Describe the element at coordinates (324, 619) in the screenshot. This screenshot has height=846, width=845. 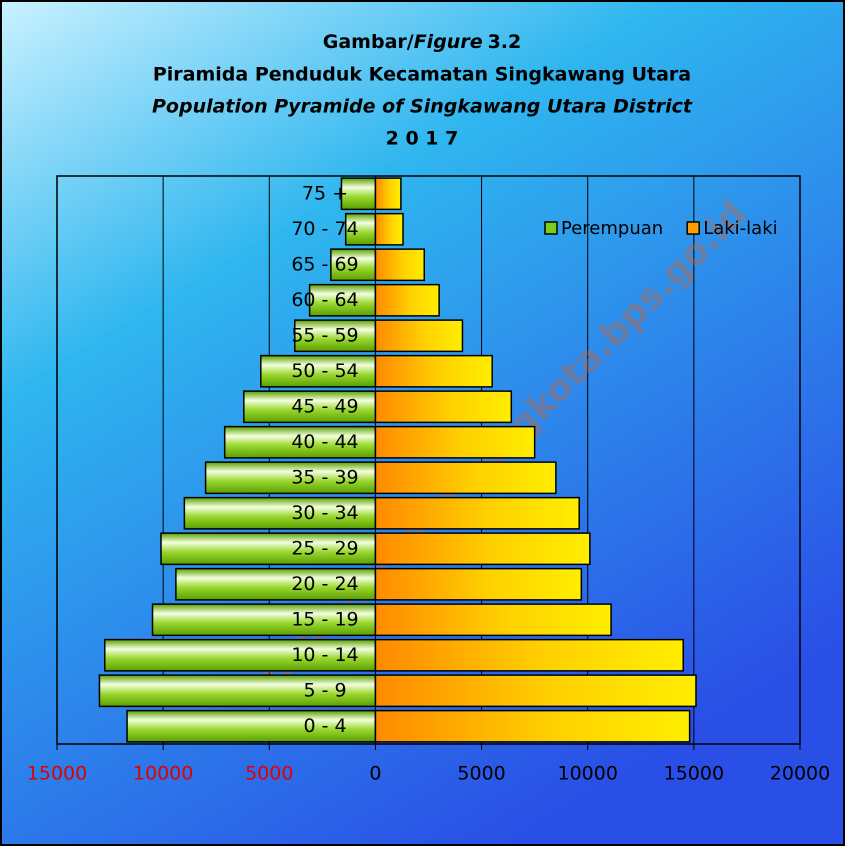
I see `y-tick-label: 15 - 19` at that location.